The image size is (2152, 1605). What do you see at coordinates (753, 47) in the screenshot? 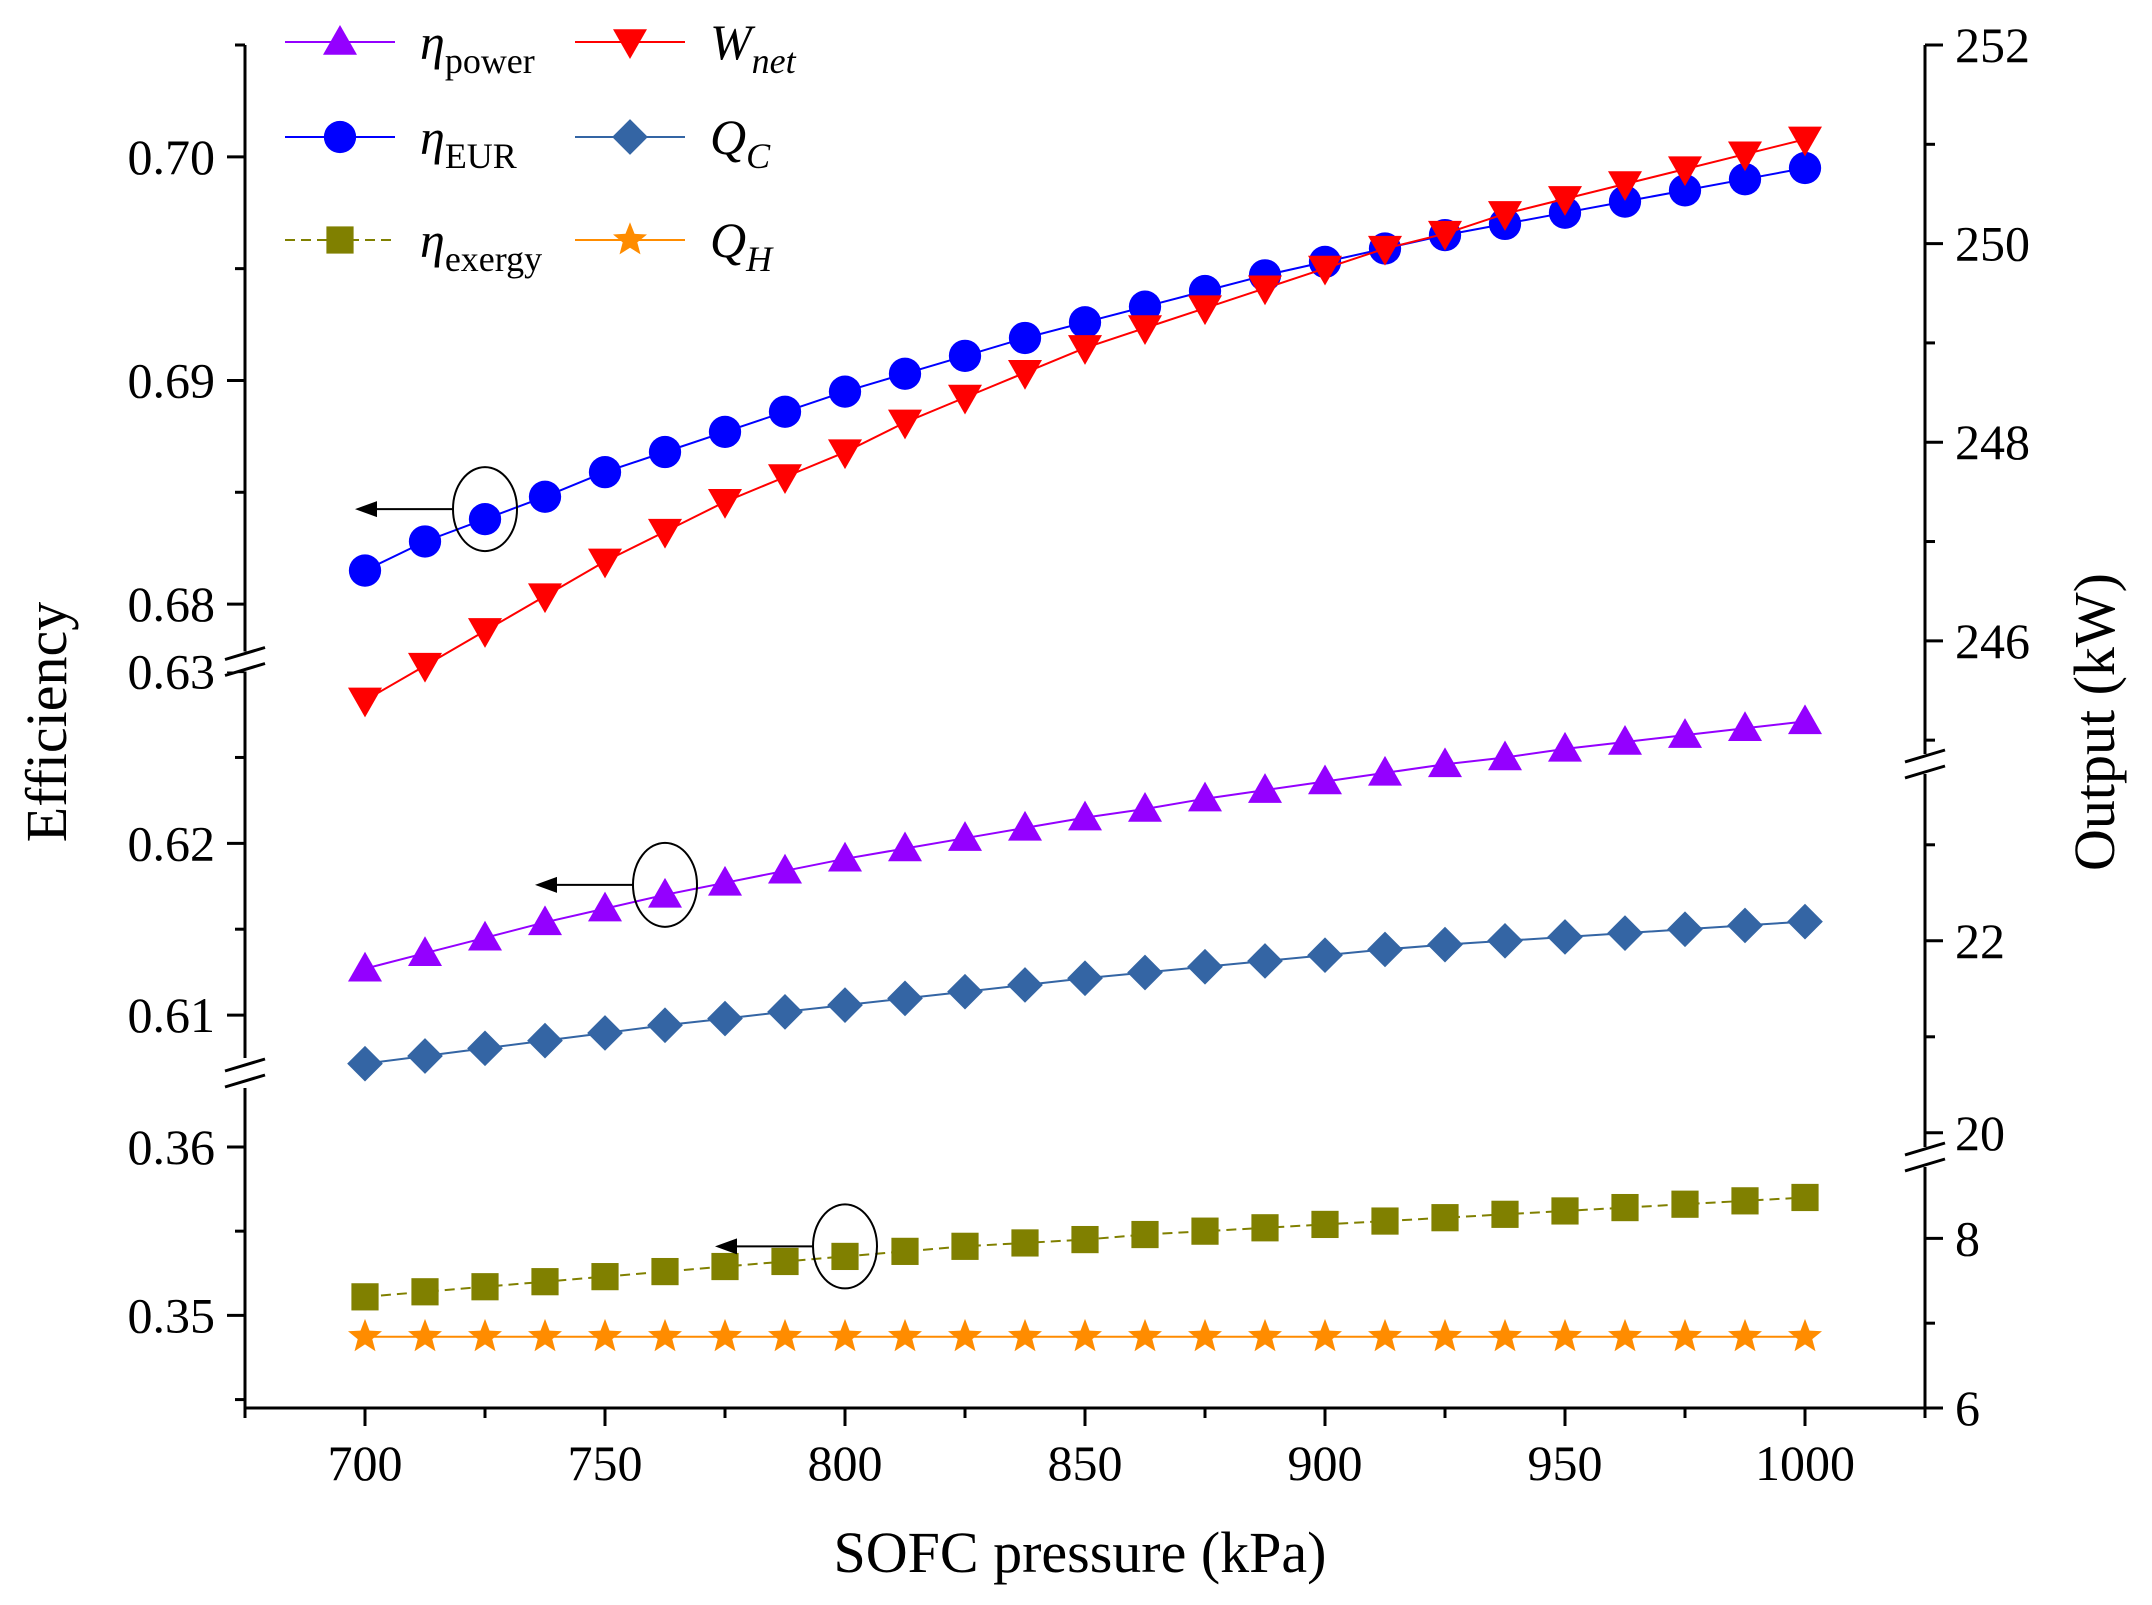
I see `legend-label: Wnet` at bounding box center [753, 47].